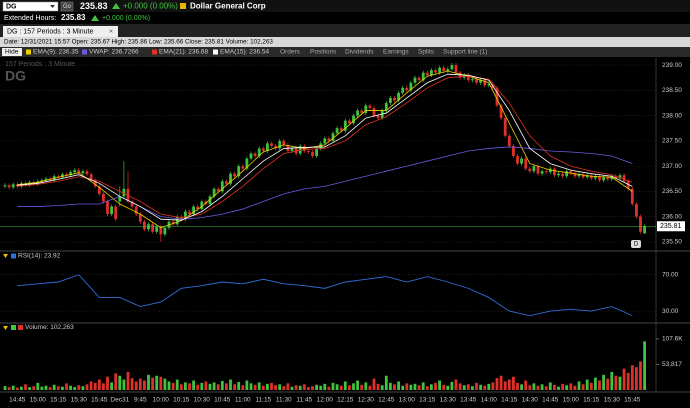  Describe the element at coordinates (52, 6) in the screenshot. I see `dropdown-arrow` at that location.